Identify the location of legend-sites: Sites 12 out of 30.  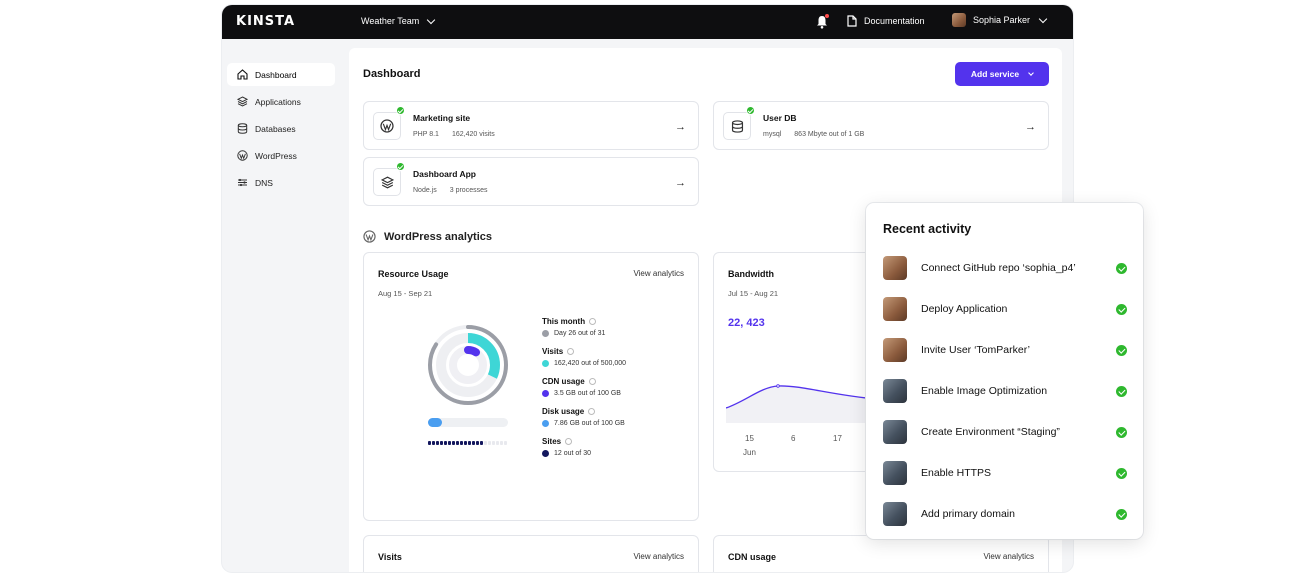
(584, 447).